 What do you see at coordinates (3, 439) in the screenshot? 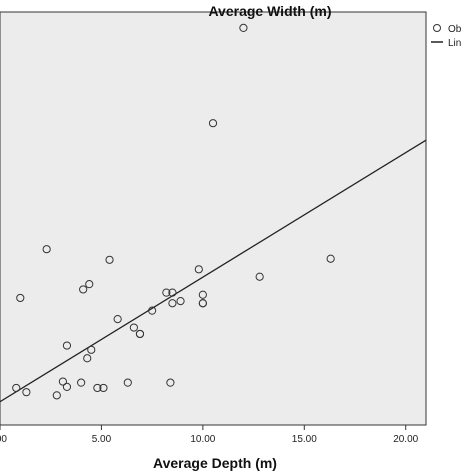
I see `x-tick-label: .00` at bounding box center [3, 439].